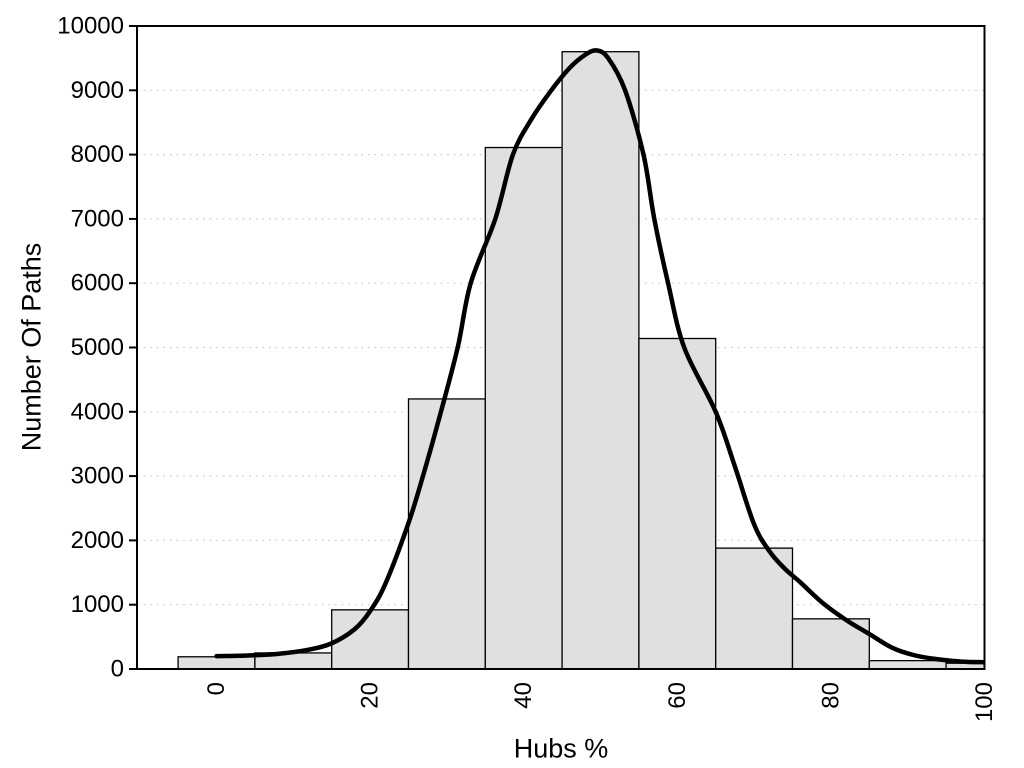  What do you see at coordinates (216, 688) in the screenshot?
I see `x-tick-label-0: 0` at bounding box center [216, 688].